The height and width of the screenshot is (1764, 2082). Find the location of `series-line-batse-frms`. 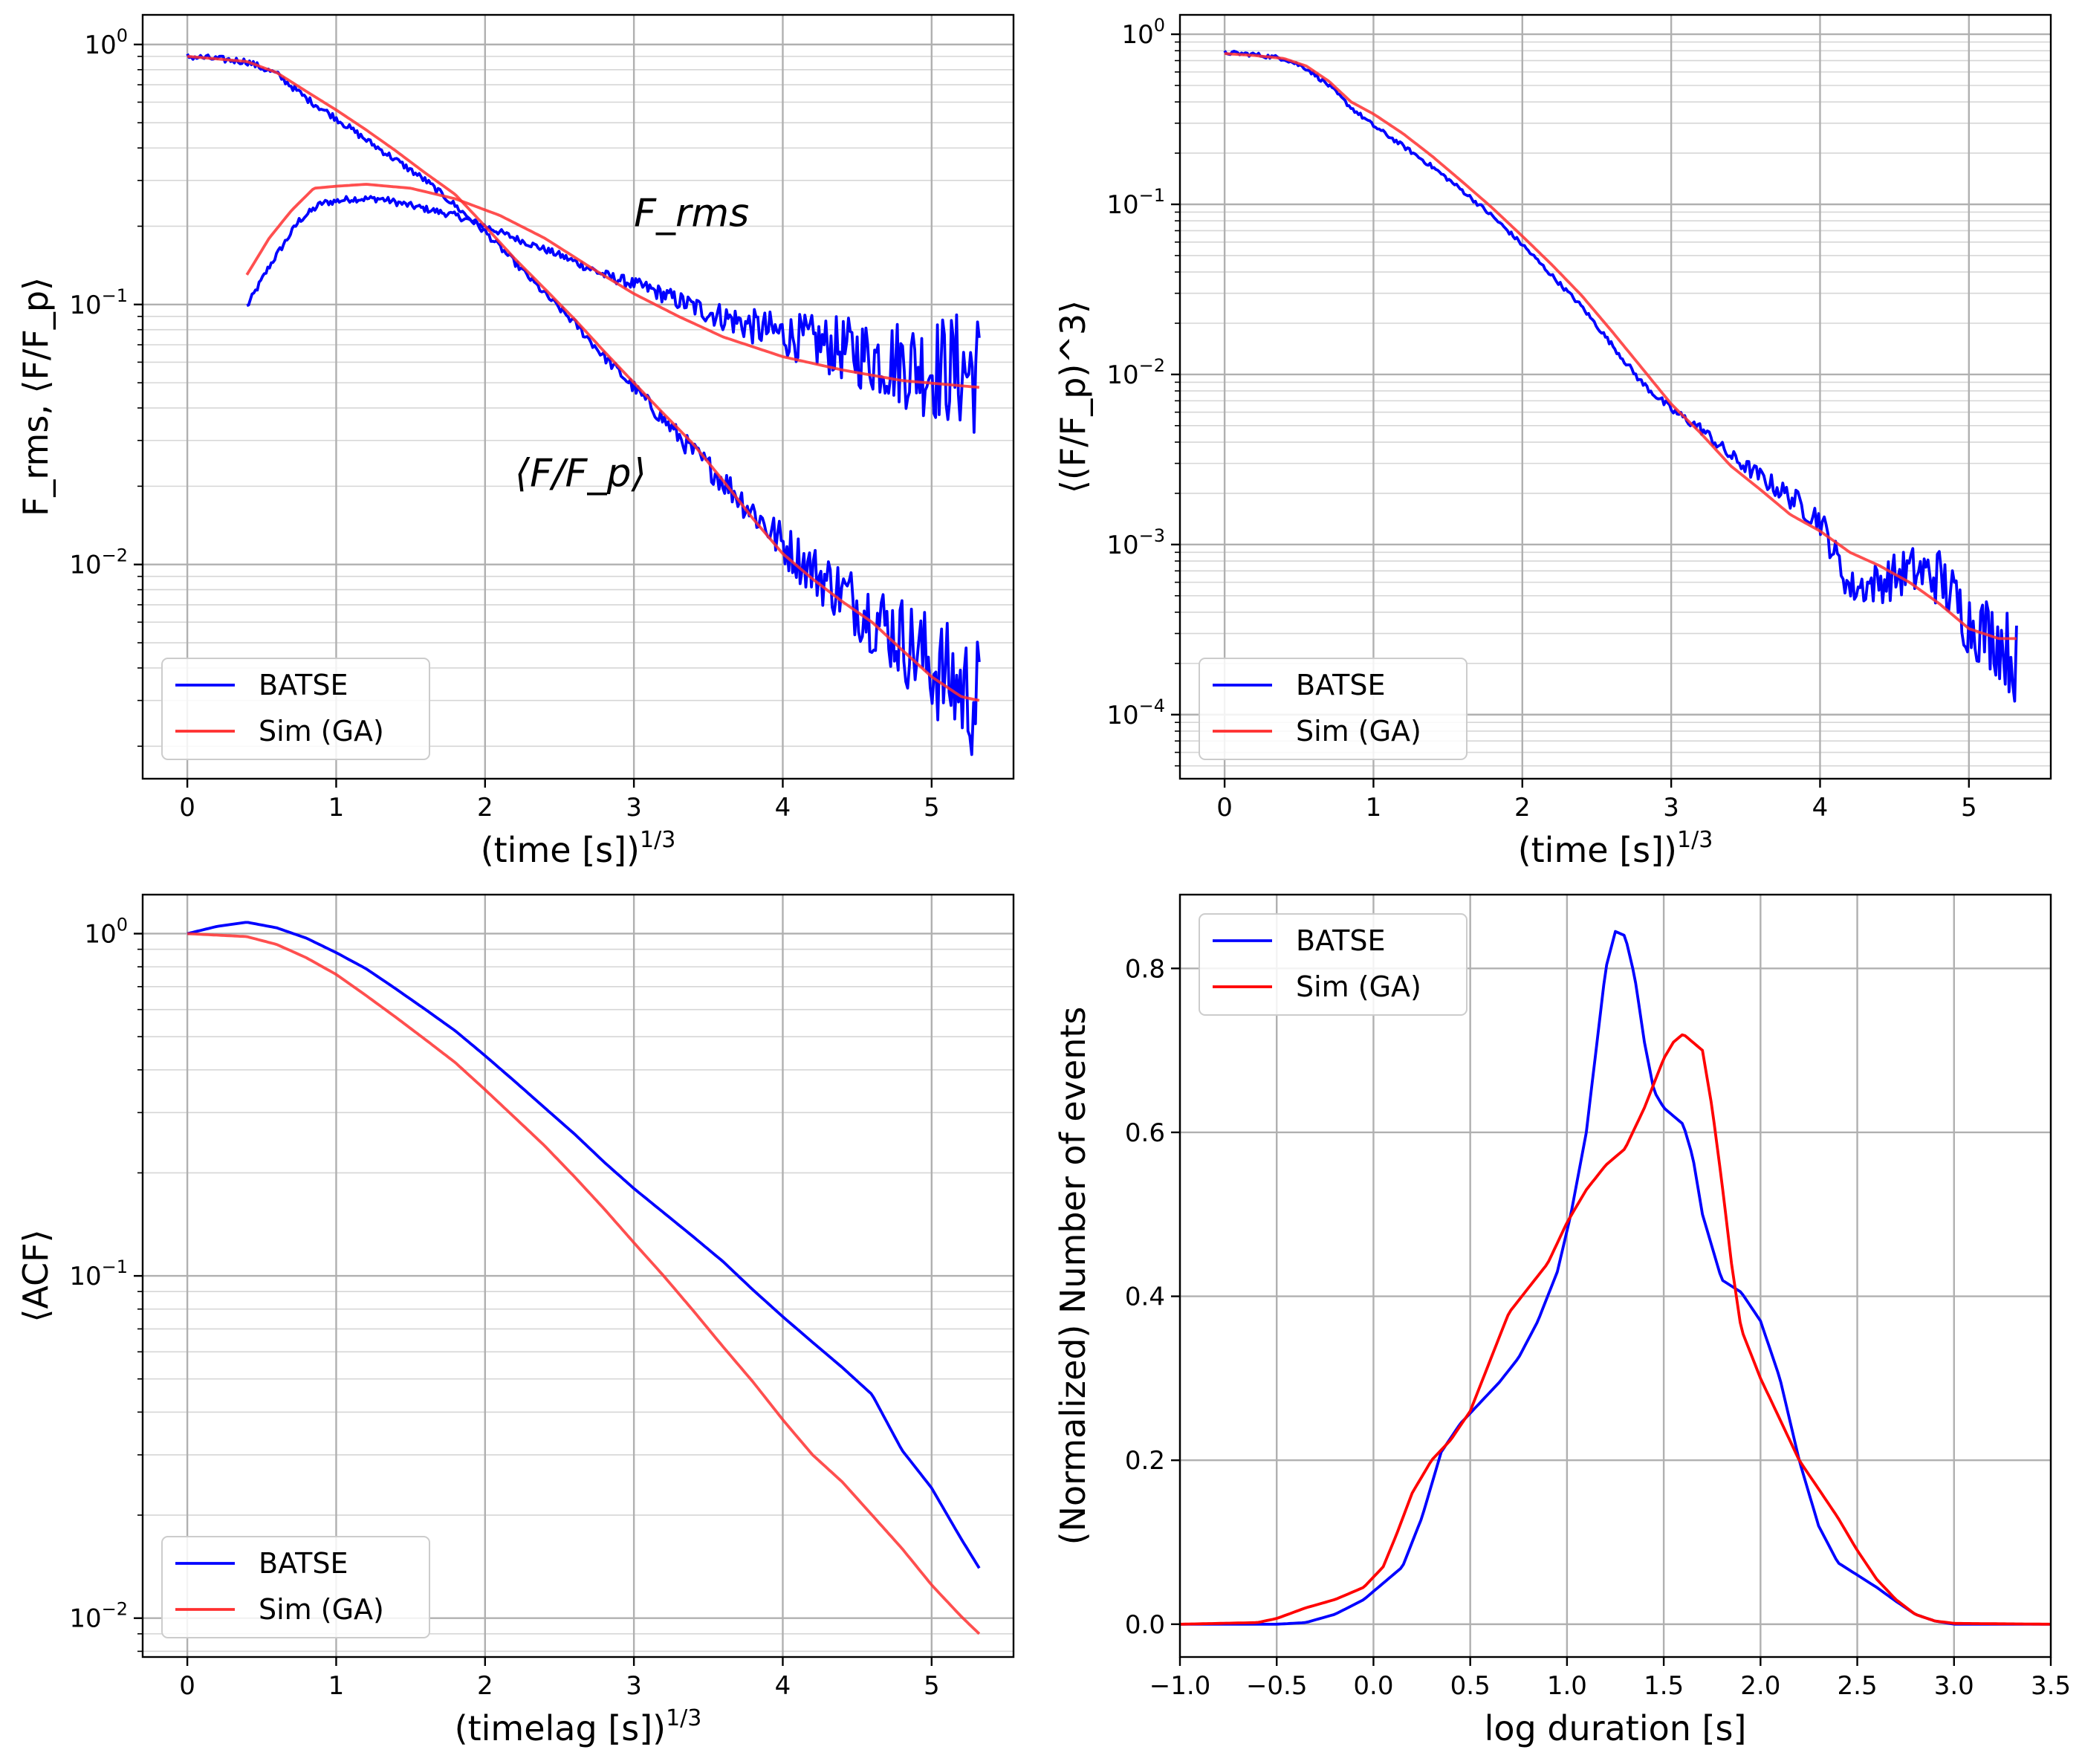

series-line-batse-frms is located at coordinates (613, 314).